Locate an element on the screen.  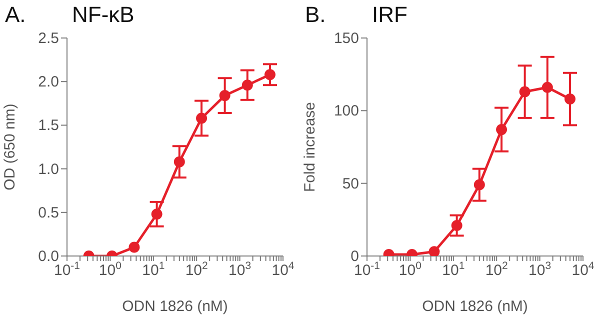
y-tick-label: 0.5 is located at coordinates (48, 213).